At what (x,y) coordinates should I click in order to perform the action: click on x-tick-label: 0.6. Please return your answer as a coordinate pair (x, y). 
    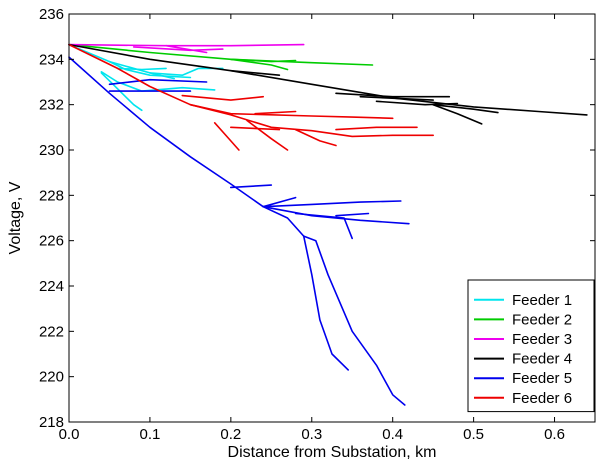
    Looking at the image, I should click on (554, 434).